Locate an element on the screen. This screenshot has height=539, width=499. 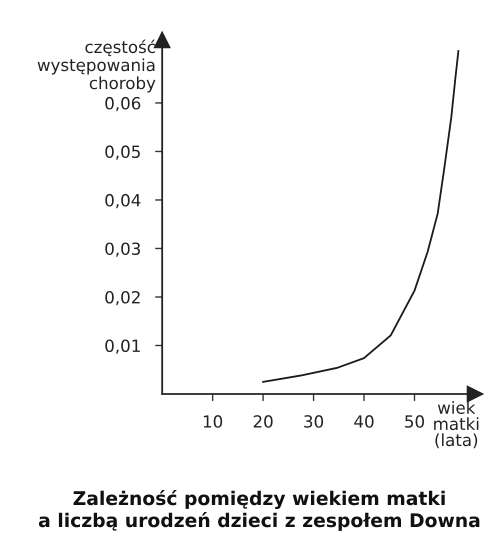
x-tick-label: 50 is located at coordinates (414, 421).